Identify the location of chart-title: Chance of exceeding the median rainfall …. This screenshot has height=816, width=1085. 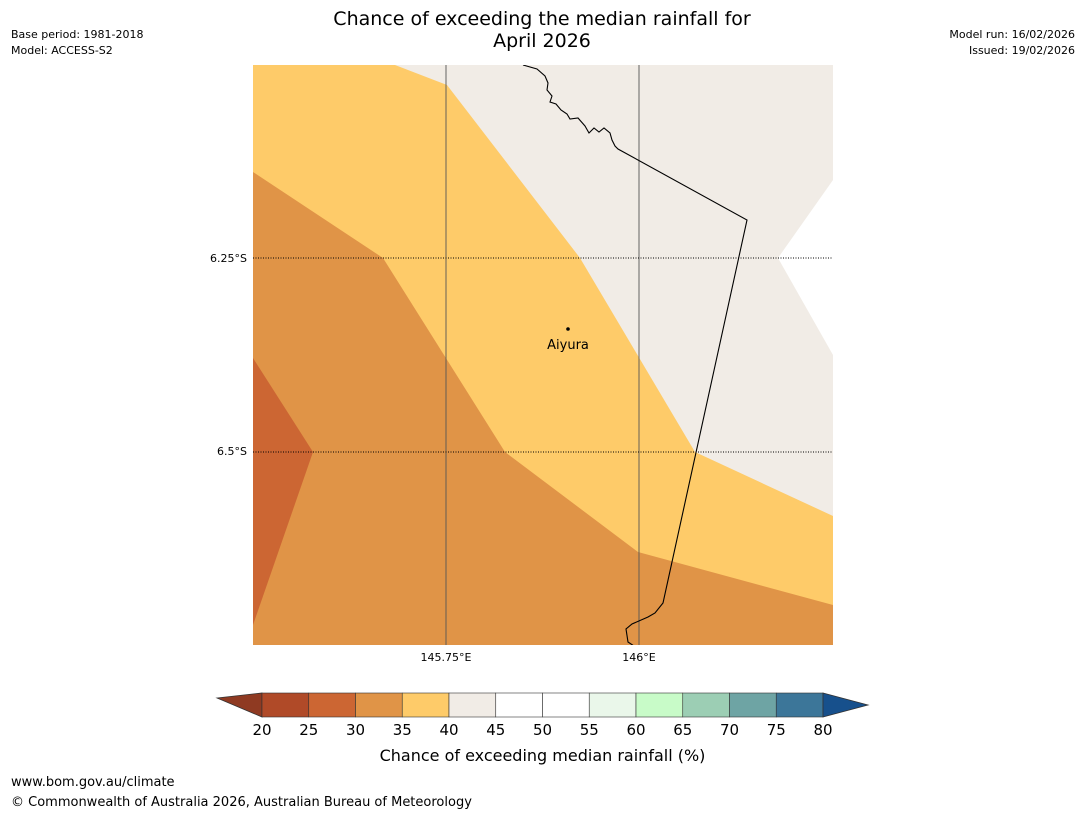
(542, 30).